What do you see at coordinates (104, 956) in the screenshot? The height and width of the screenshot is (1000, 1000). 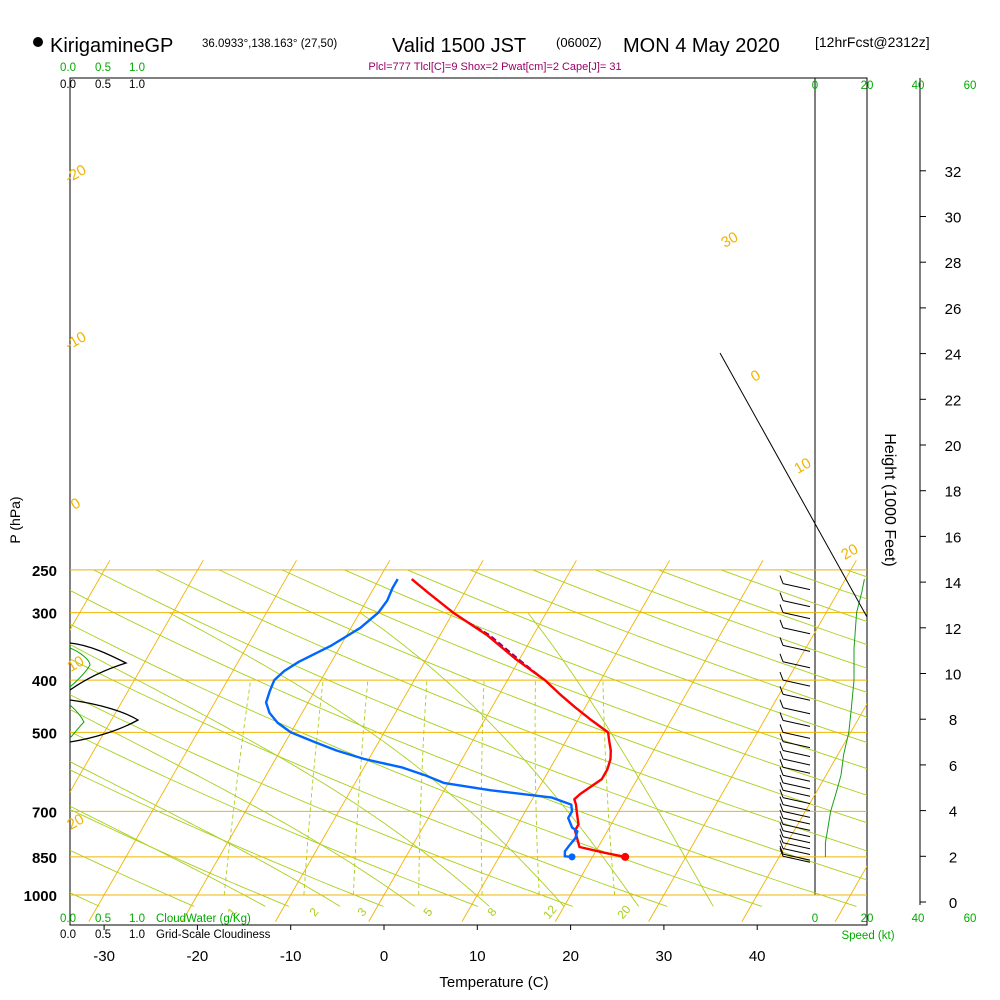 I see `x-tick-label: -30` at bounding box center [104, 956].